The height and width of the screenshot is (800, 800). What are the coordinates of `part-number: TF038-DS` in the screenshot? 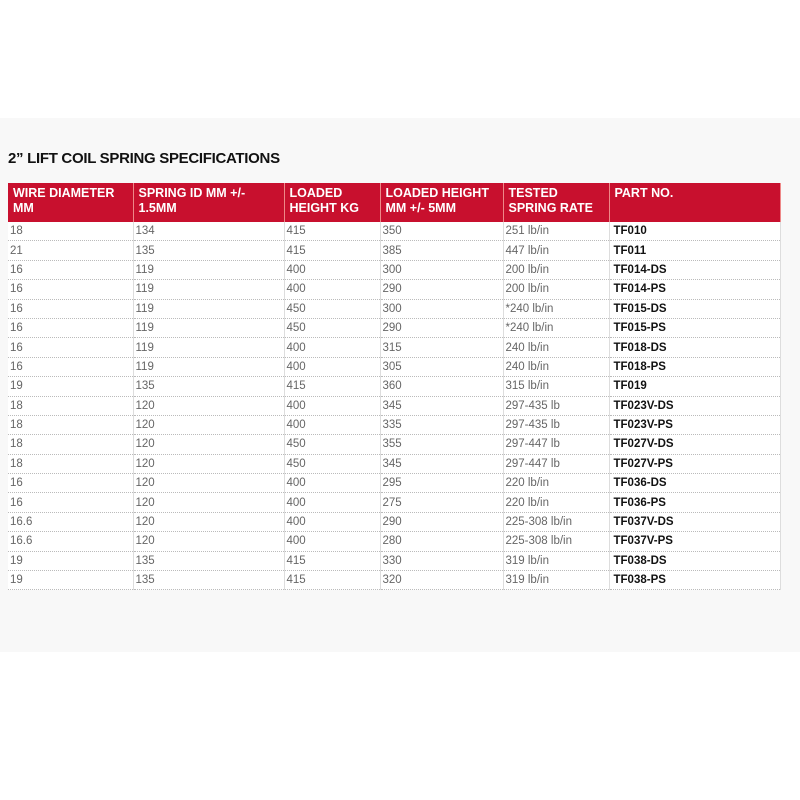 It's located at (695, 561).